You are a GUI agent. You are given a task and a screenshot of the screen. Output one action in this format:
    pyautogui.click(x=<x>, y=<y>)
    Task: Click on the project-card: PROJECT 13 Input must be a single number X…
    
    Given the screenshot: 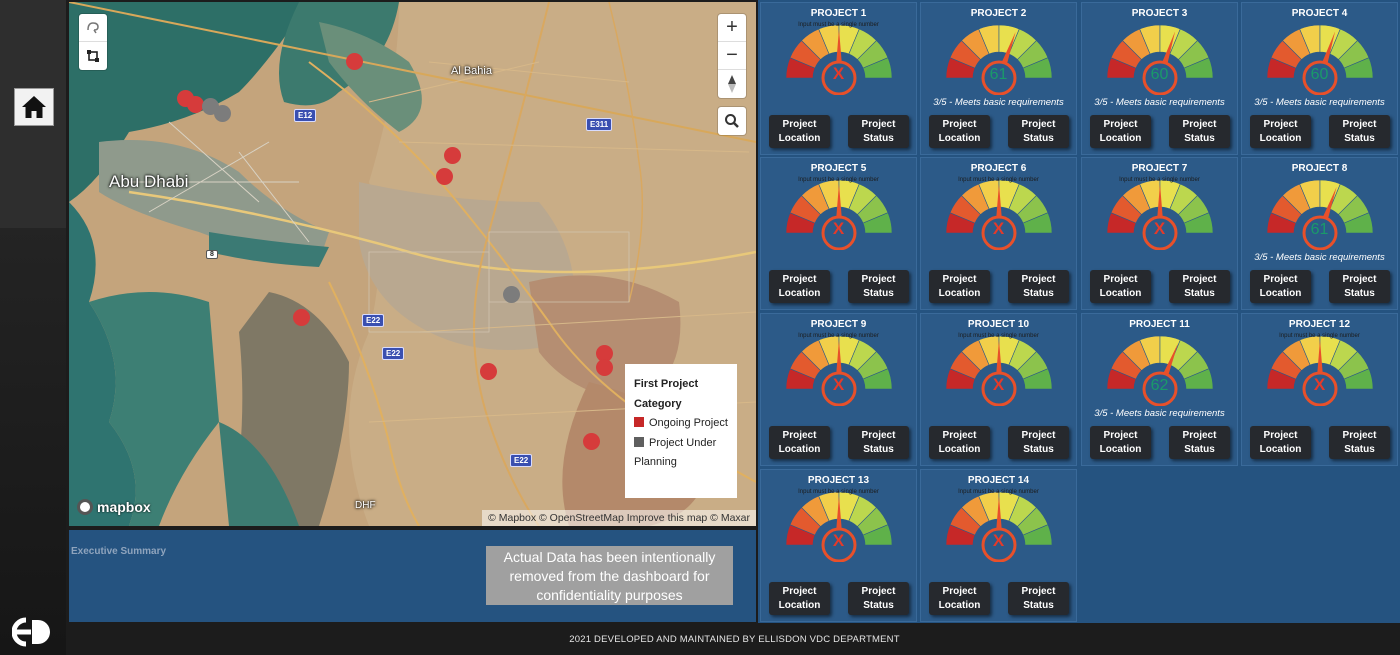 What is the action you would take?
    pyautogui.click(x=838, y=545)
    